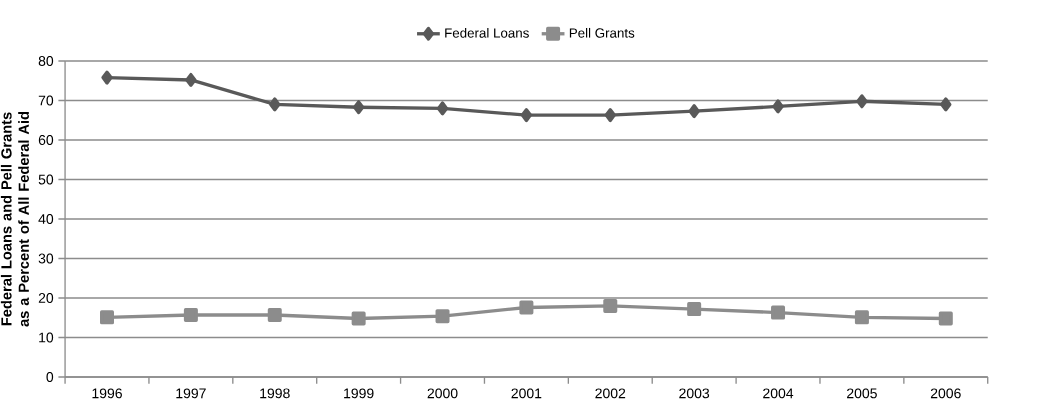 The height and width of the screenshot is (419, 1038). Describe the element at coordinates (442, 393) in the screenshot. I see `x-tick-label: 2000` at that location.